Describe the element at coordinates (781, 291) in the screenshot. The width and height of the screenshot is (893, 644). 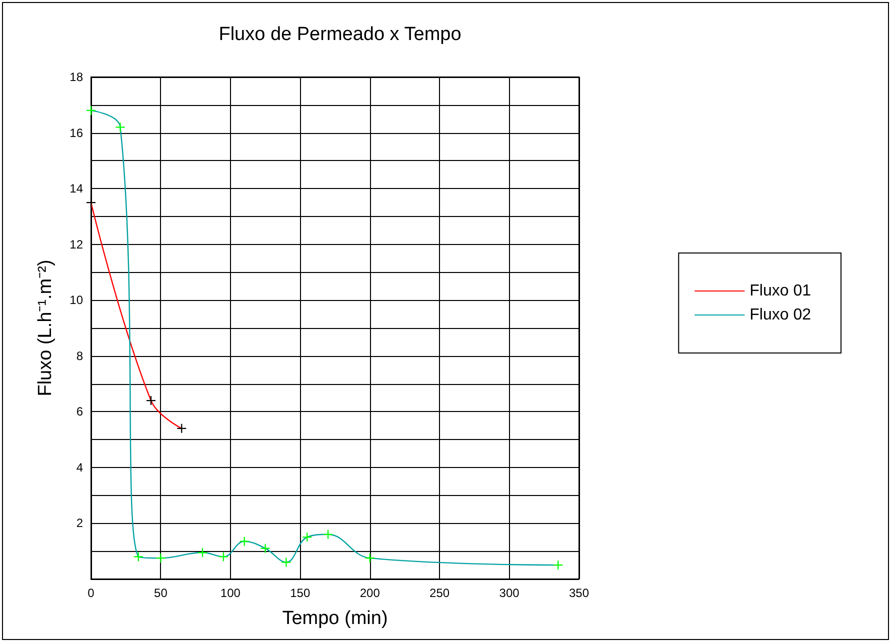
I see `legend-label: Fluxo 01` at that location.